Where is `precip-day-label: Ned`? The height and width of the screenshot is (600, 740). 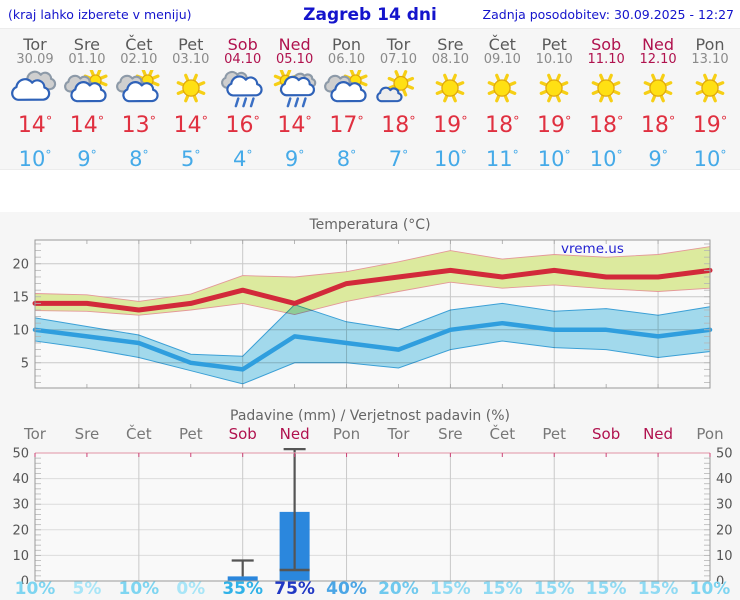 precip-day-label: Ned is located at coordinates (294, 434).